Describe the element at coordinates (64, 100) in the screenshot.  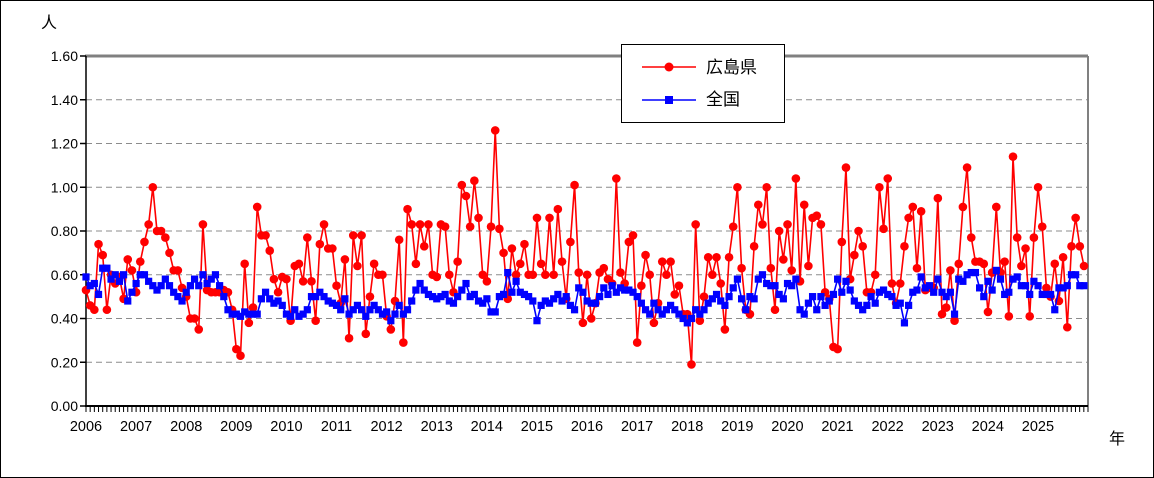
I see `svg-text: 1.40` at that location.